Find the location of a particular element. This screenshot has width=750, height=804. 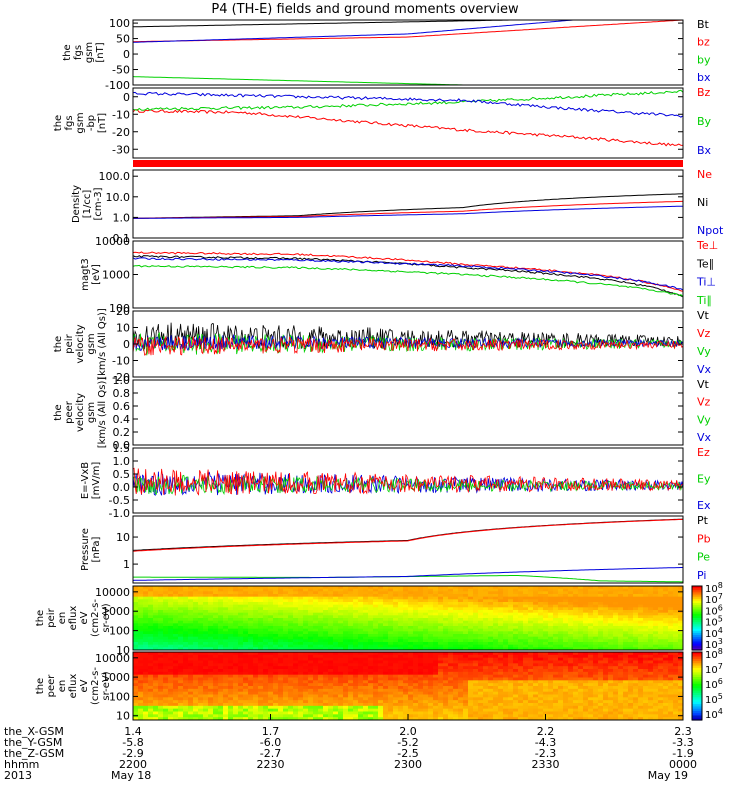

legend-Bx: Bx is located at coordinates (704, 150).